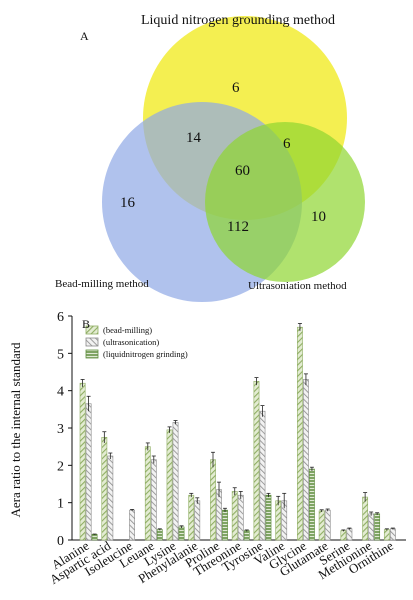  What do you see at coordinates (287, 144) in the screenshot?
I see `venn-count-top-right: 6` at bounding box center [287, 144].